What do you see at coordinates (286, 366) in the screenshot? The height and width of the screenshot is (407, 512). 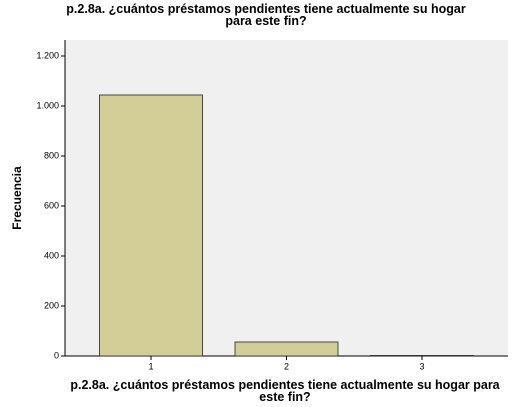 I see `x-tick-label: 2` at bounding box center [286, 366].